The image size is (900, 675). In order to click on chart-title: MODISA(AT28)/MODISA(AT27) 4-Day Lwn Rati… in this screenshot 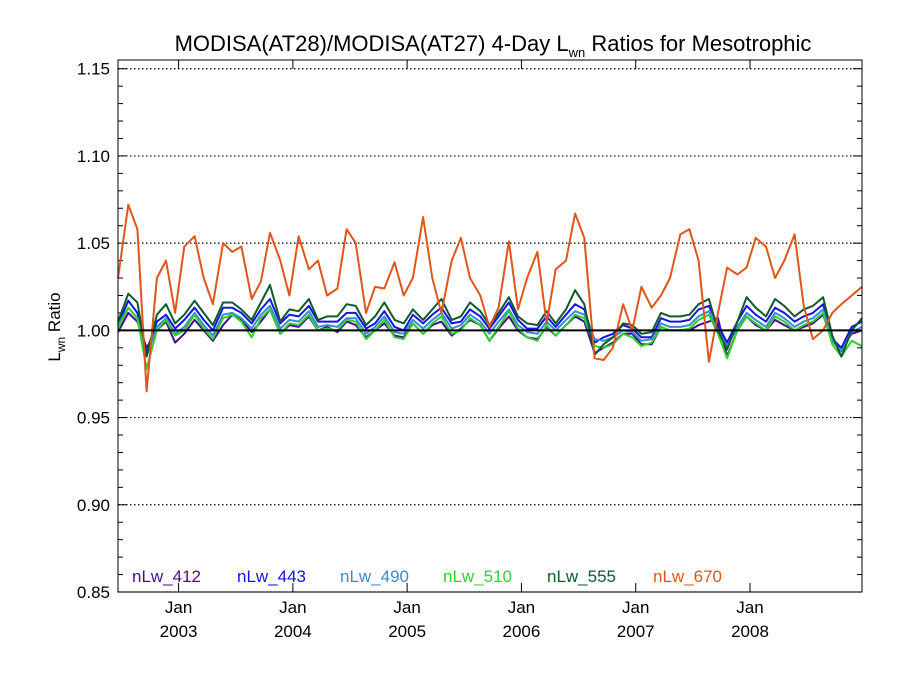, I will do `click(493, 45)`.